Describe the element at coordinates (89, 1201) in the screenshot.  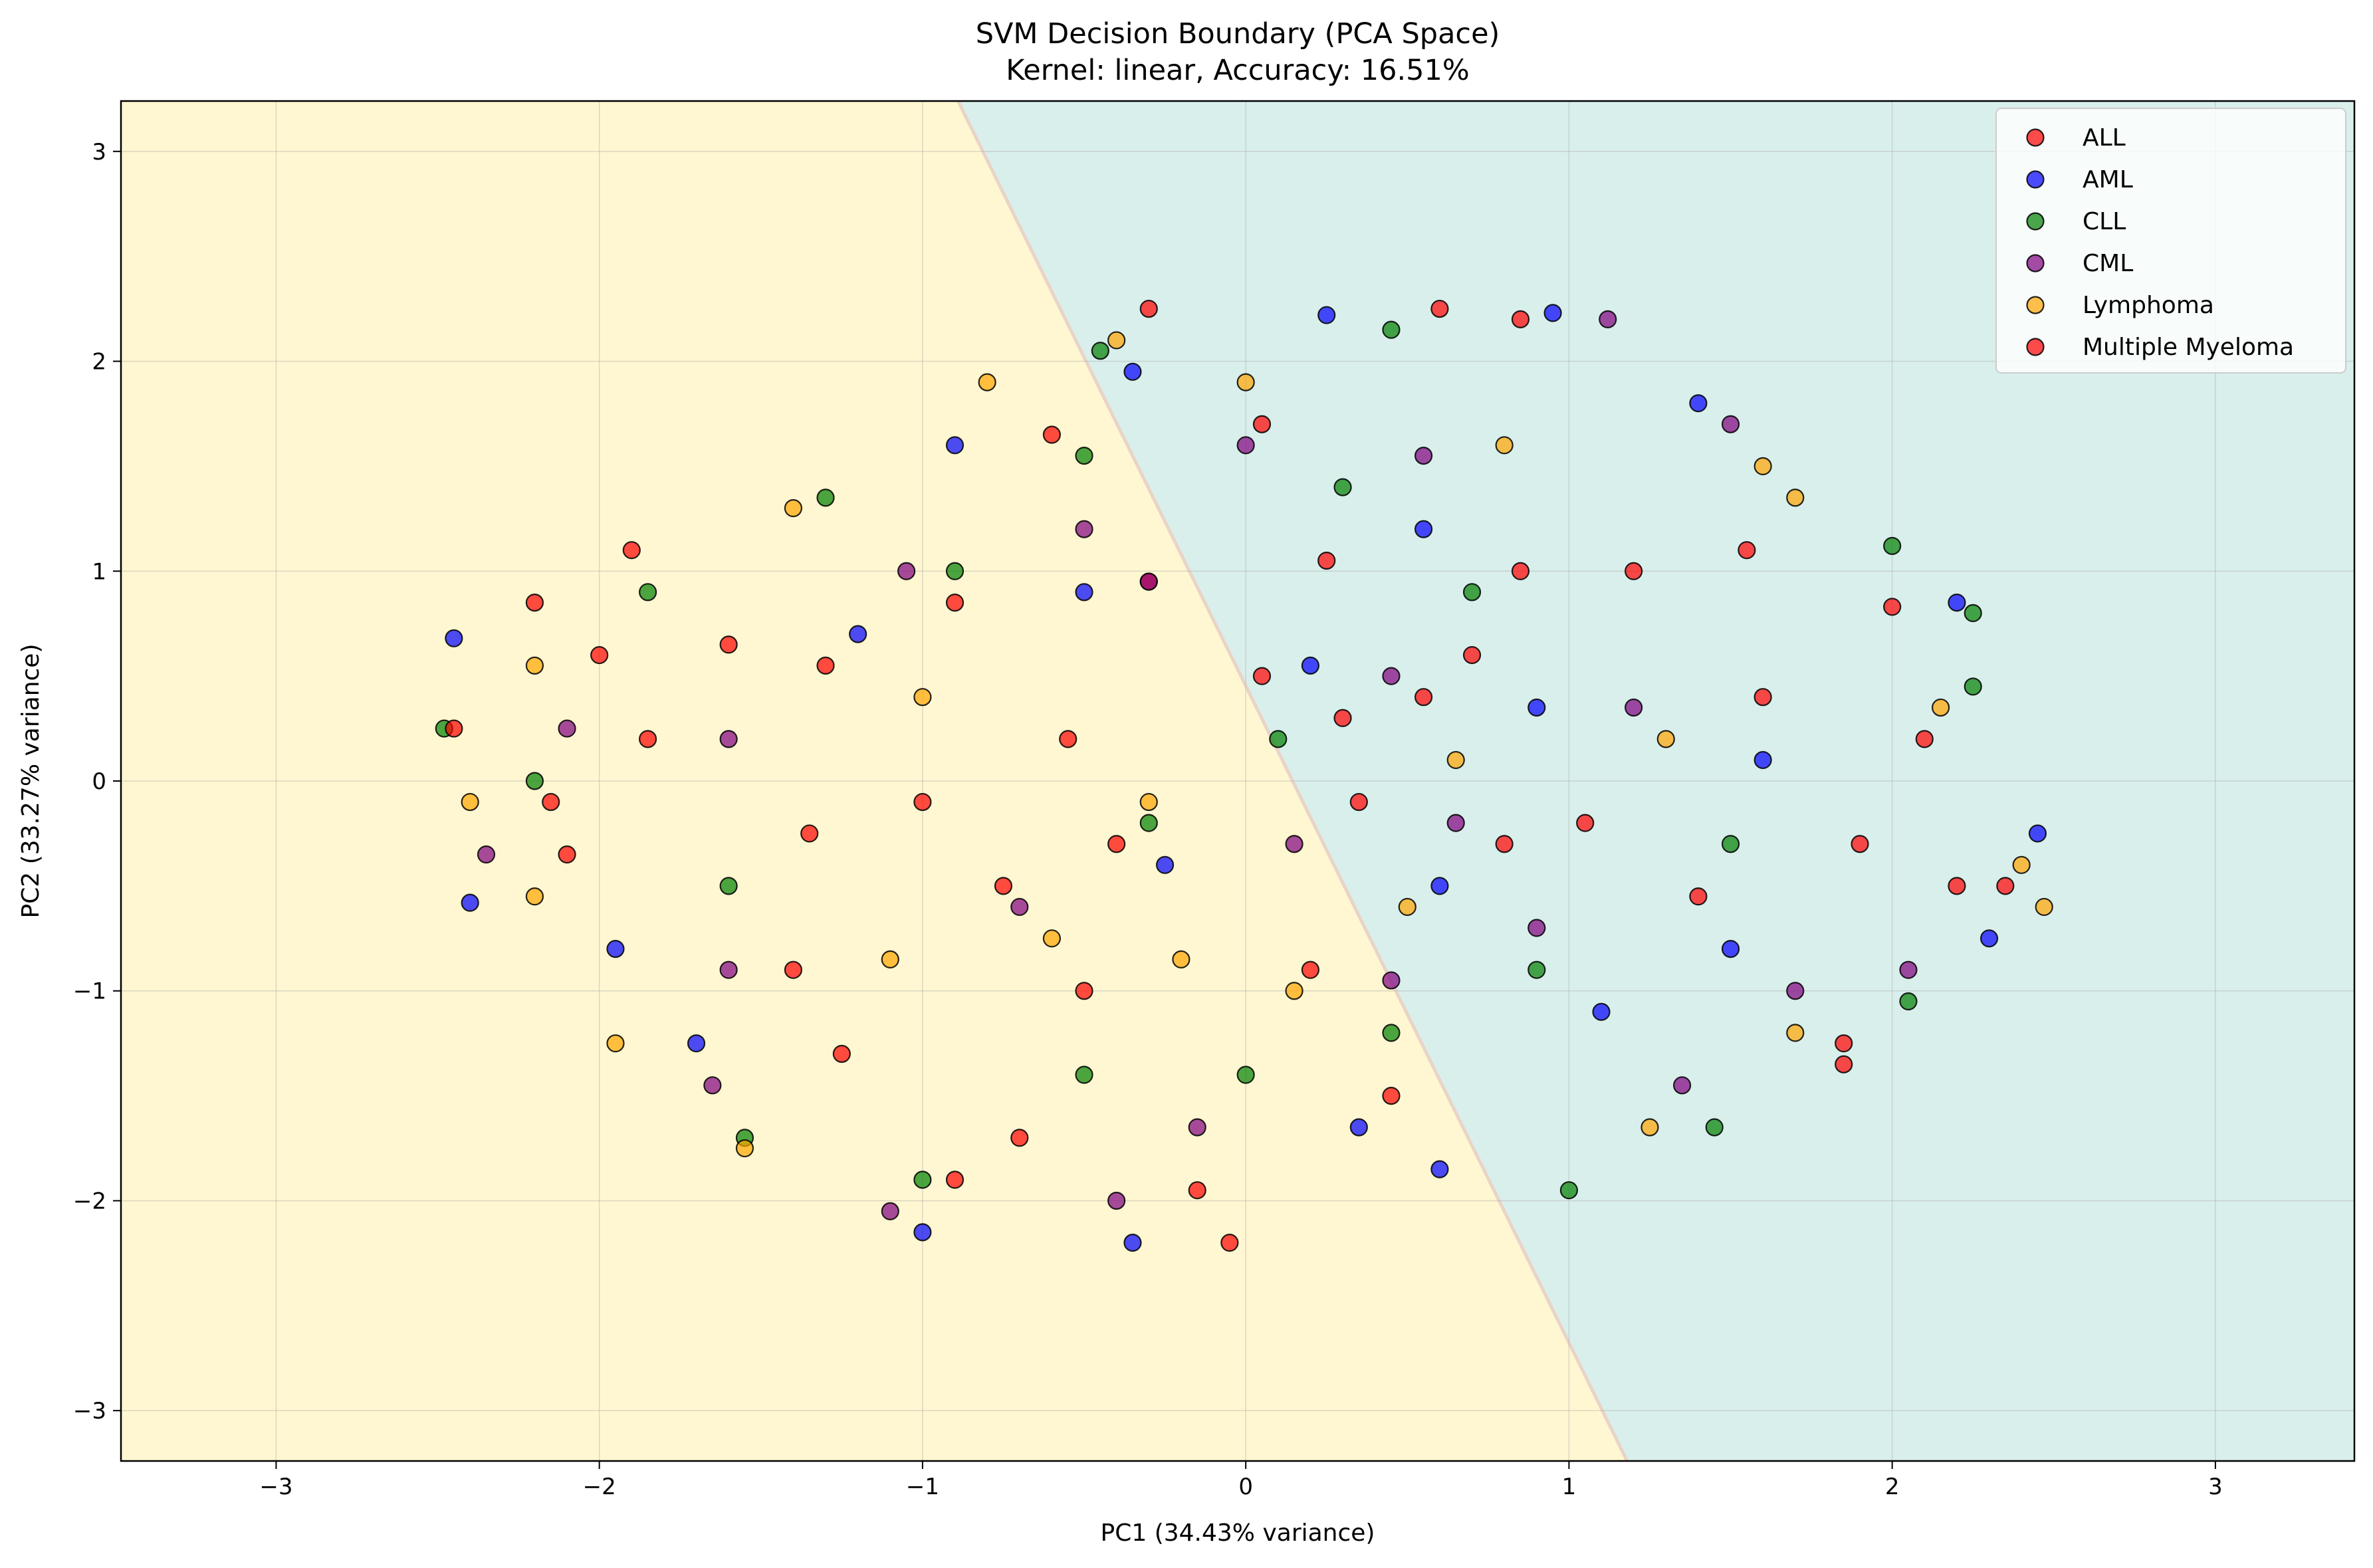
I see `y-tick-label: −2` at that location.